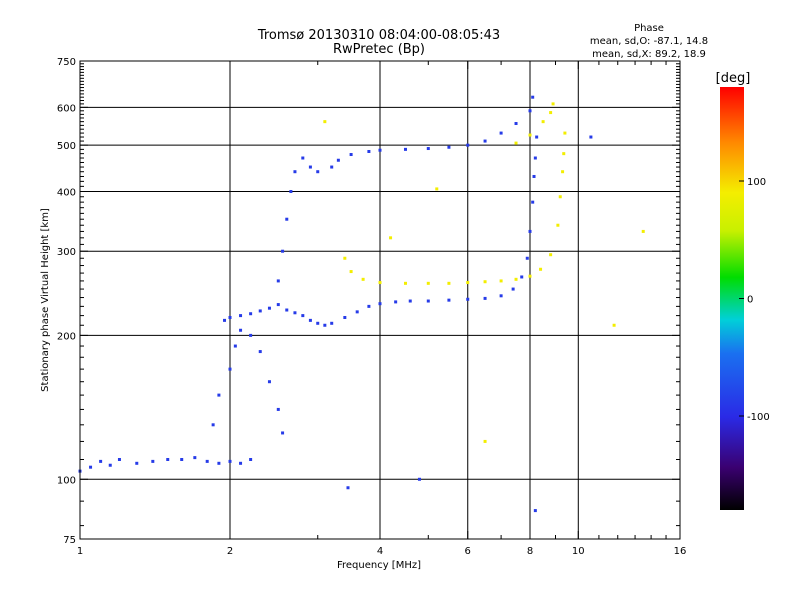 The width and height of the screenshot is (800, 600). I want to click on colorbar-ticks: 100 0 -100, so click(754, 300).